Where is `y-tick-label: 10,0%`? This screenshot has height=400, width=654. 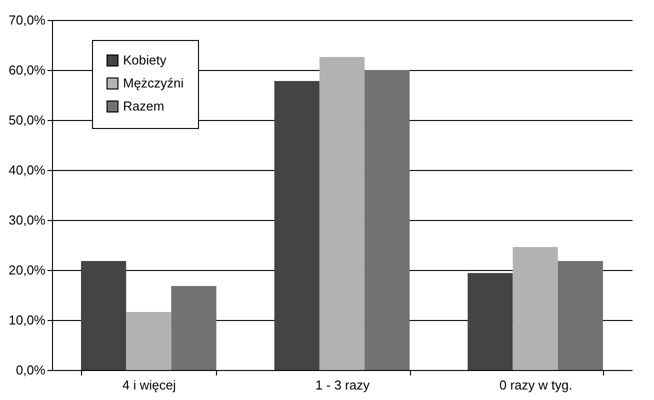 y-tick-label: 10,0% is located at coordinates (27, 320).